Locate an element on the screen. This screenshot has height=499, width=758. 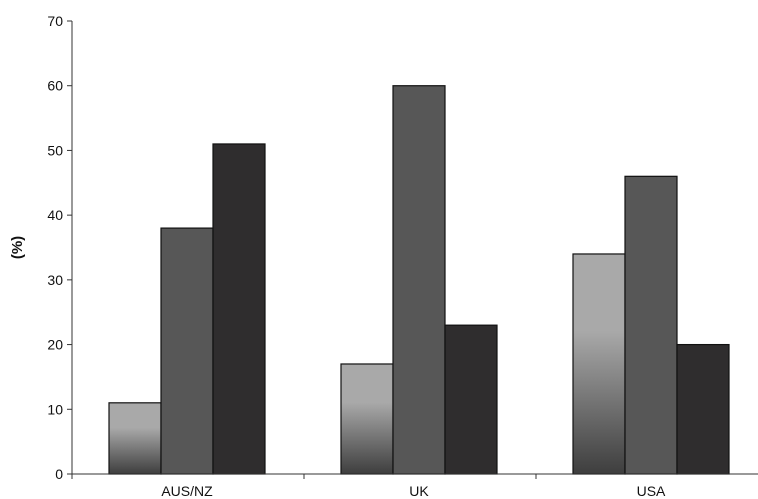
y-tick-label: 50 is located at coordinates (55, 150).